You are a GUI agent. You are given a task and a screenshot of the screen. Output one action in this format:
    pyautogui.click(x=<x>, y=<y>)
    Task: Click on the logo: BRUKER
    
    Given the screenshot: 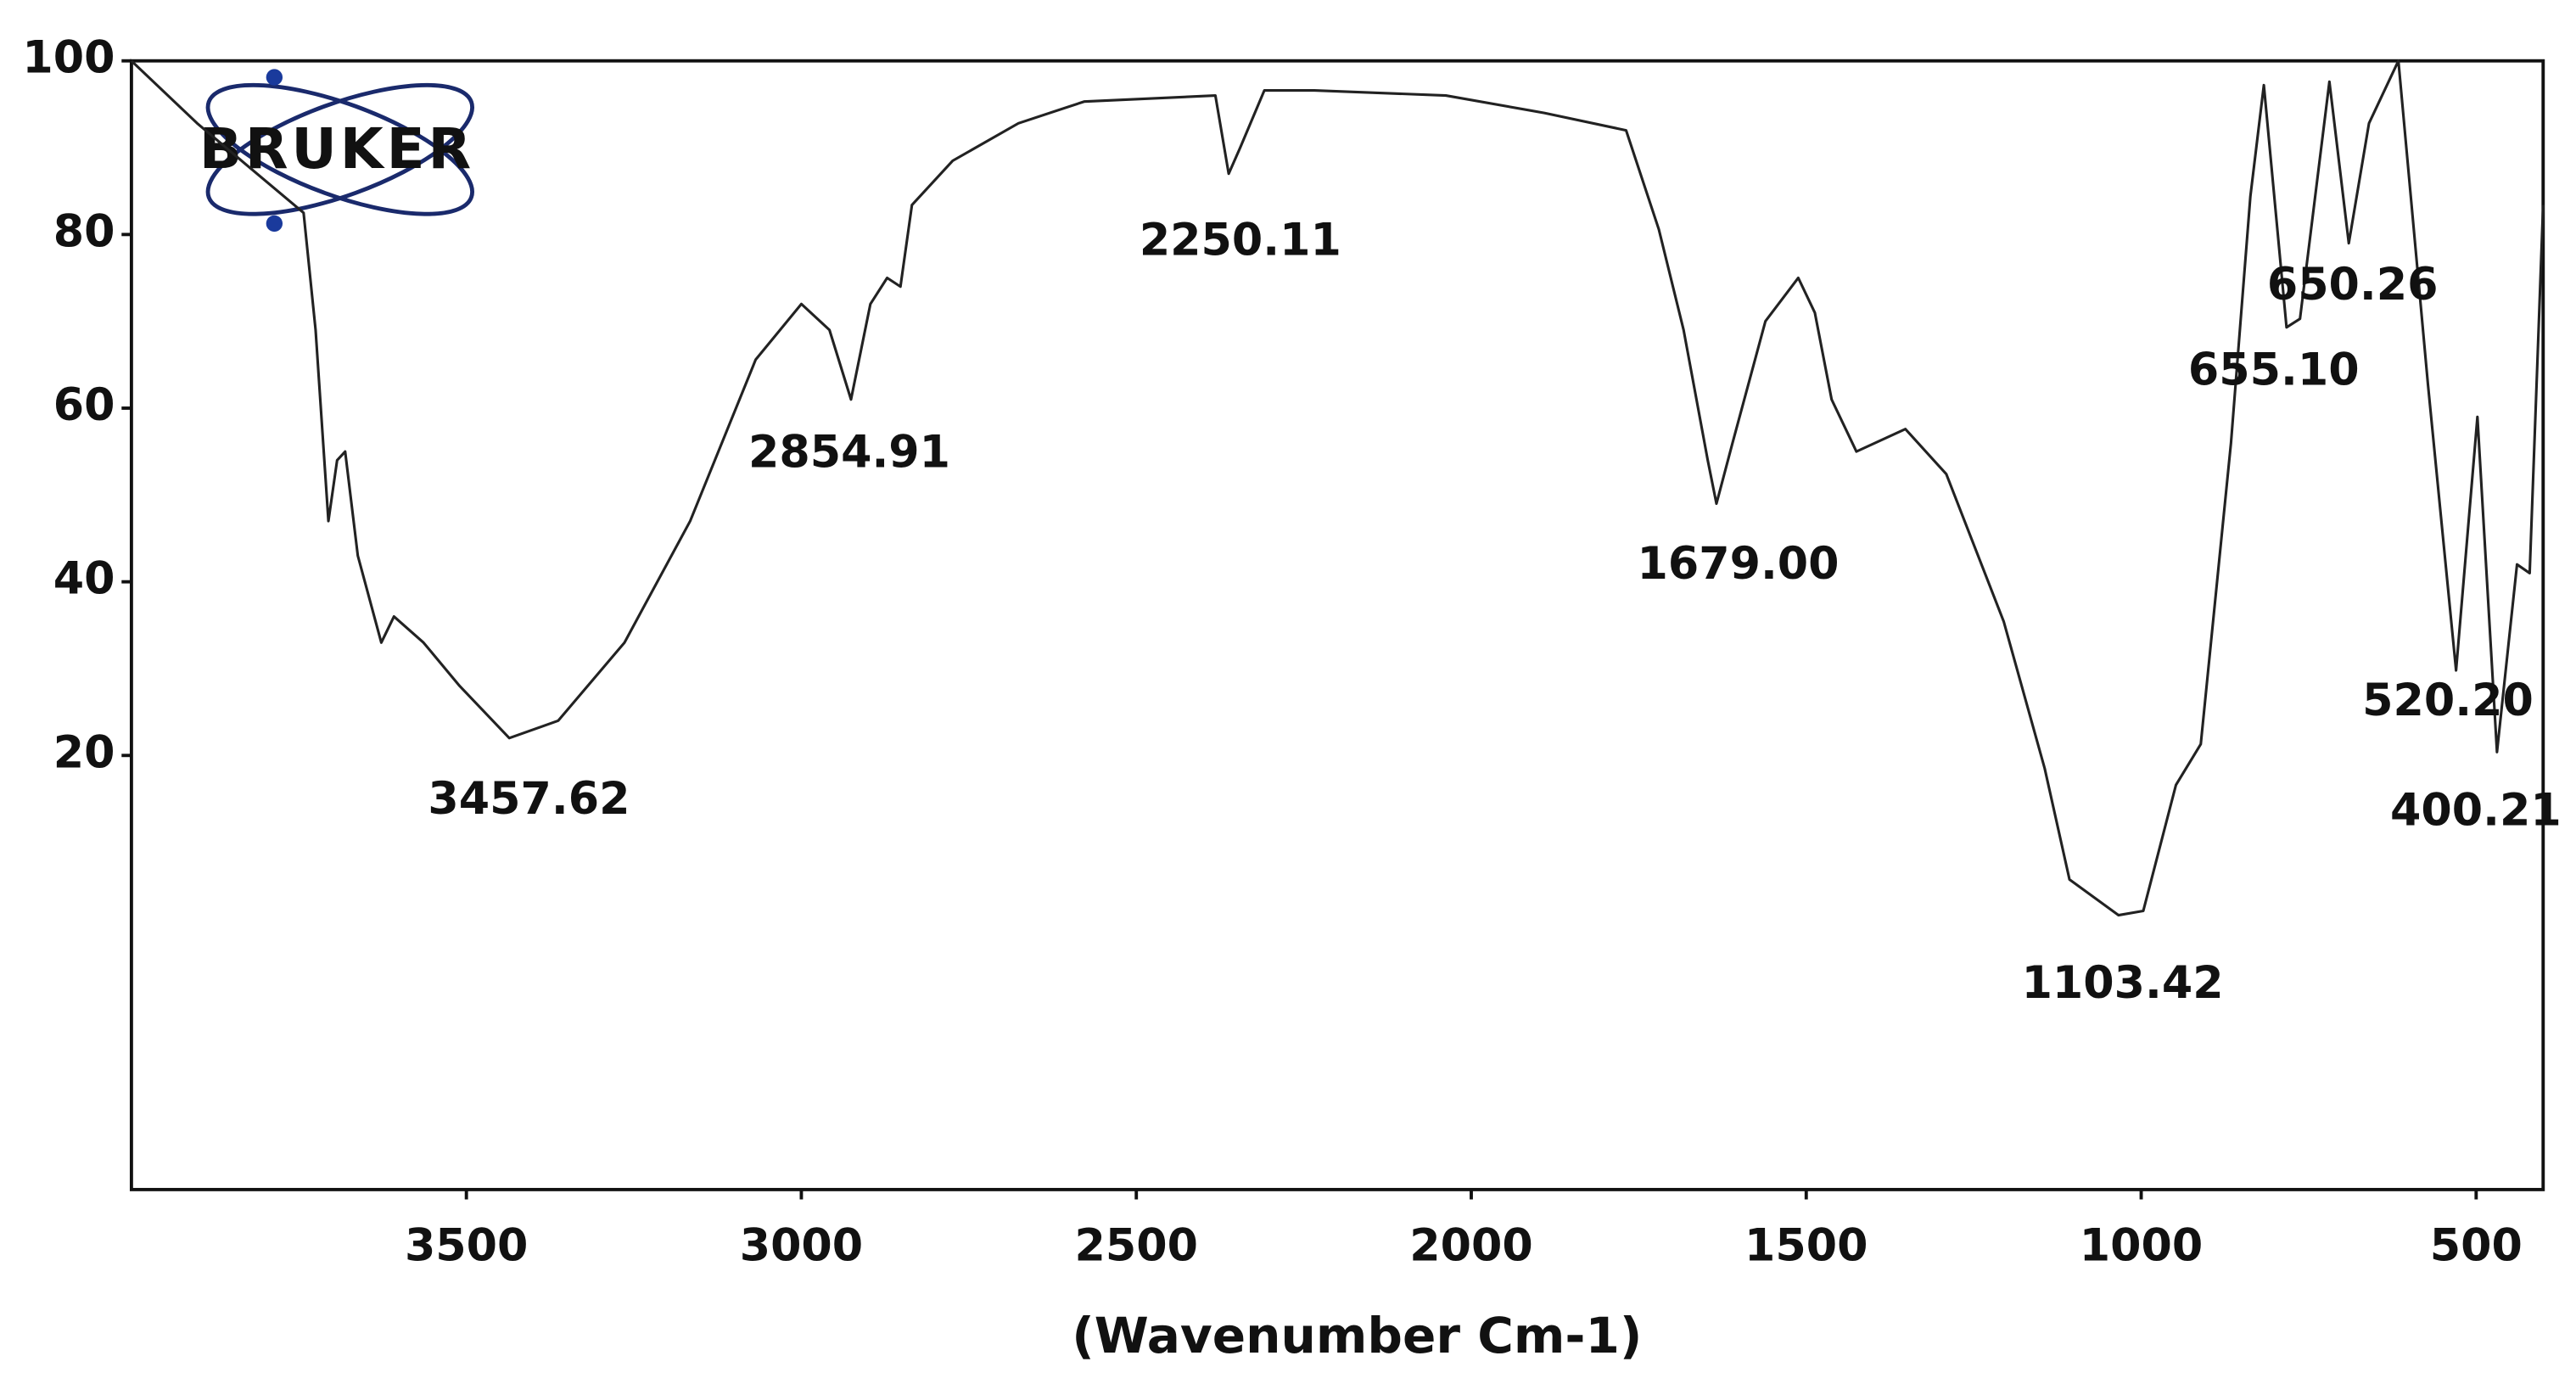 What is the action you would take?
    pyautogui.click(x=336, y=150)
    